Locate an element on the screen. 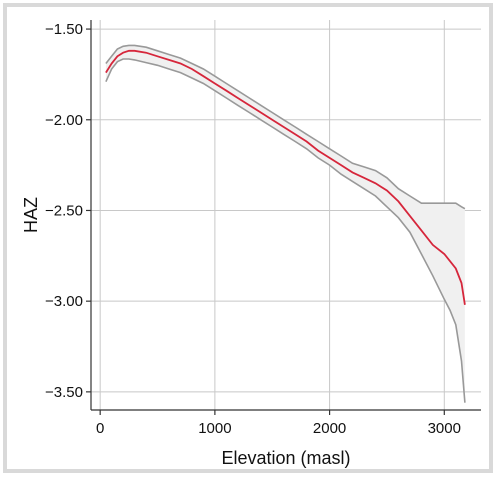 The width and height of the screenshot is (499, 479). y-tick-label: −3.50 is located at coordinates (64, 392).